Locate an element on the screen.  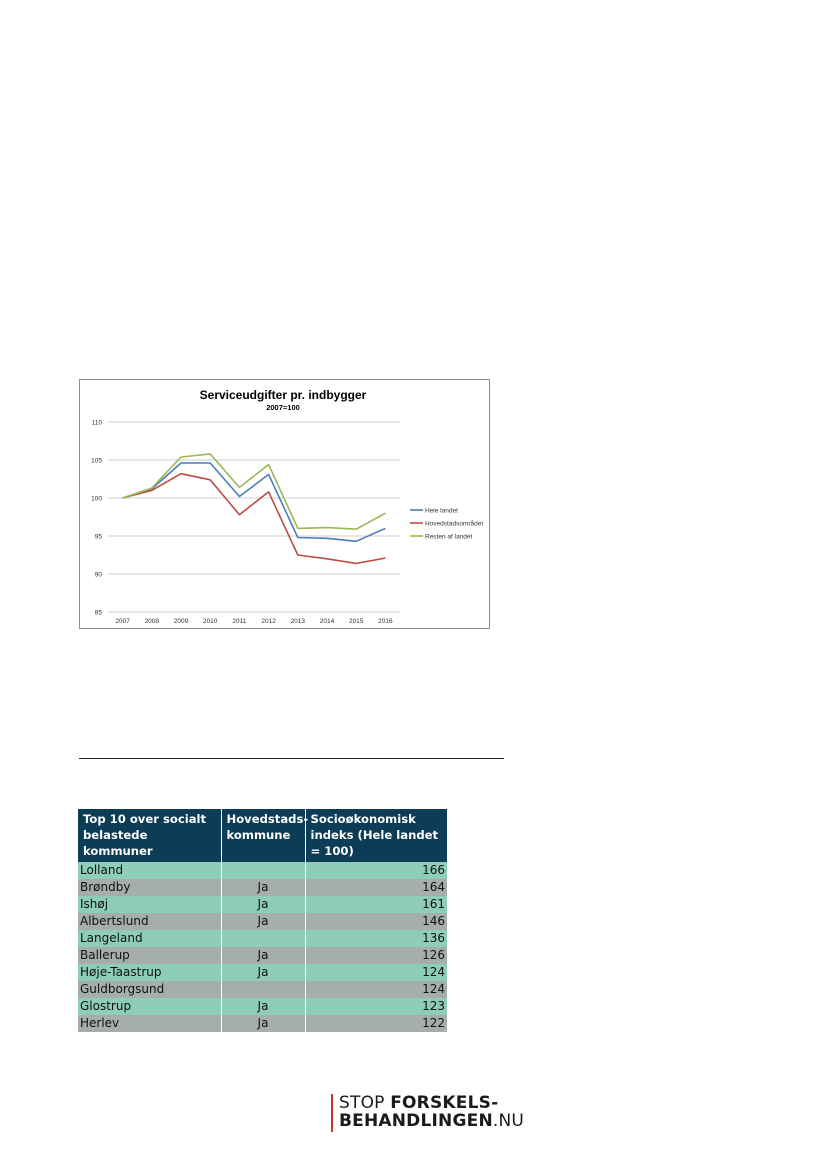
x-tick-label: 2013 is located at coordinates (298, 621).